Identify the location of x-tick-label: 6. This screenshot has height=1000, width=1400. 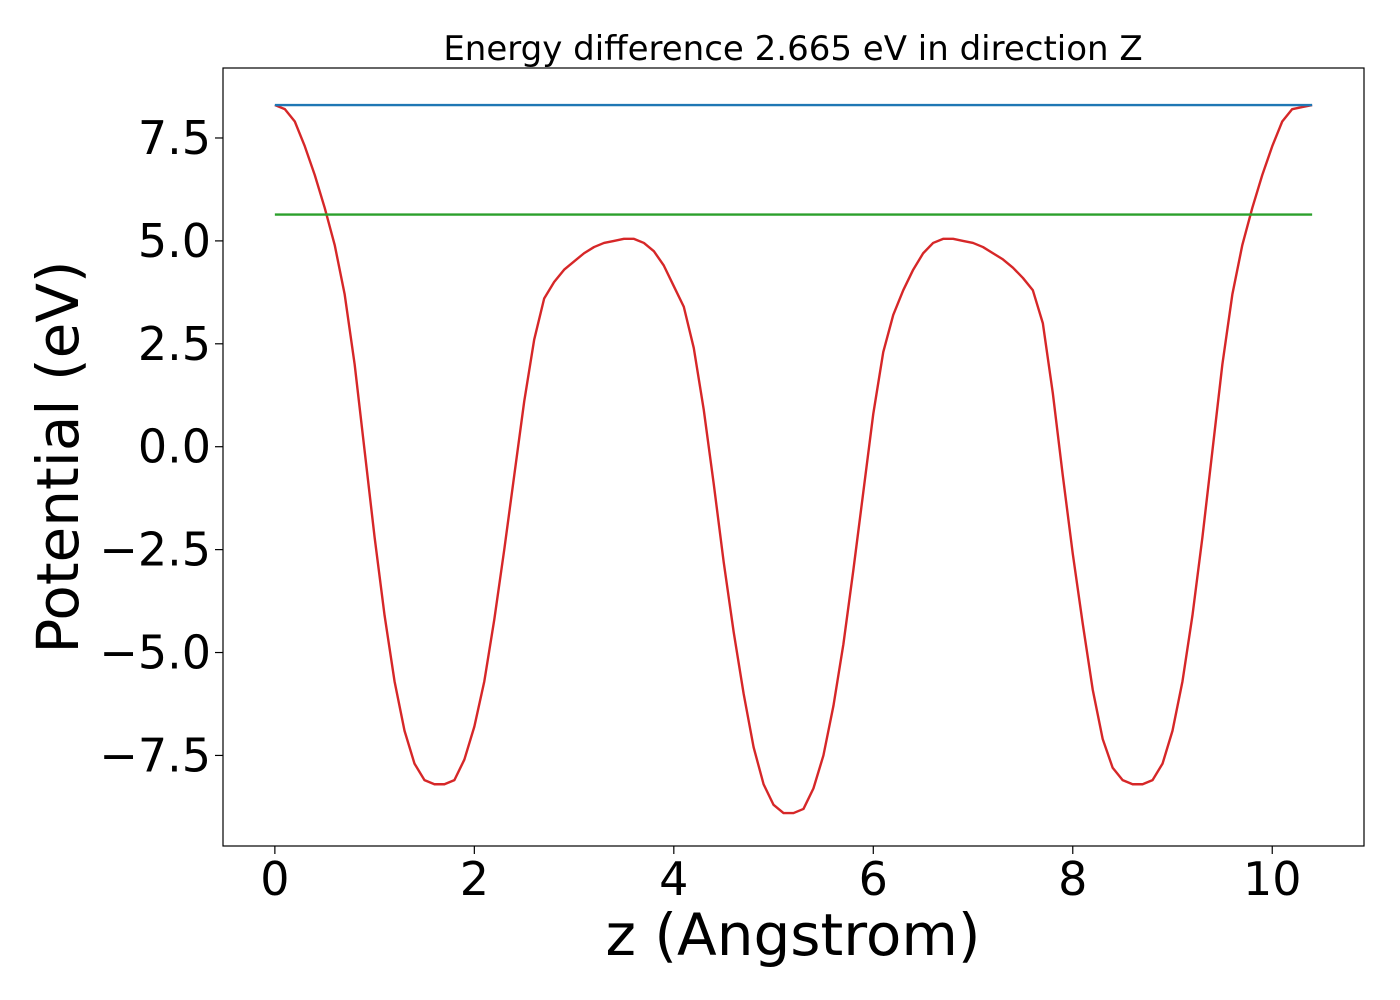
(873, 879).